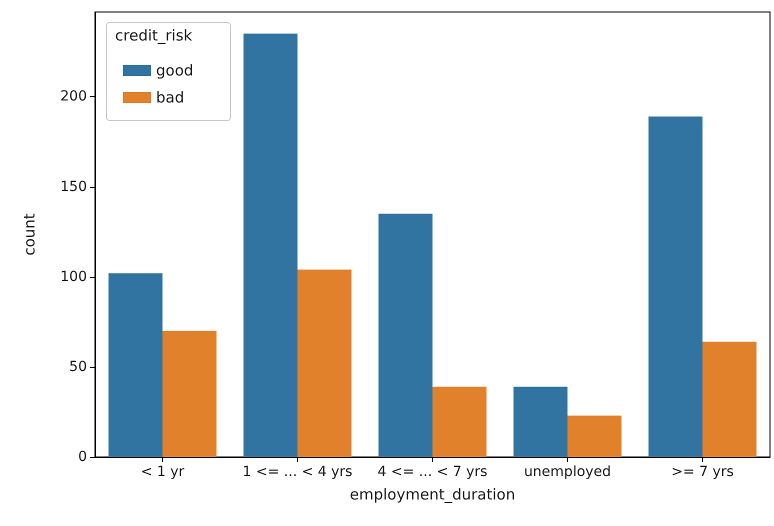  Describe the element at coordinates (78, 366) in the screenshot. I see `y-tick-label: 50` at that location.